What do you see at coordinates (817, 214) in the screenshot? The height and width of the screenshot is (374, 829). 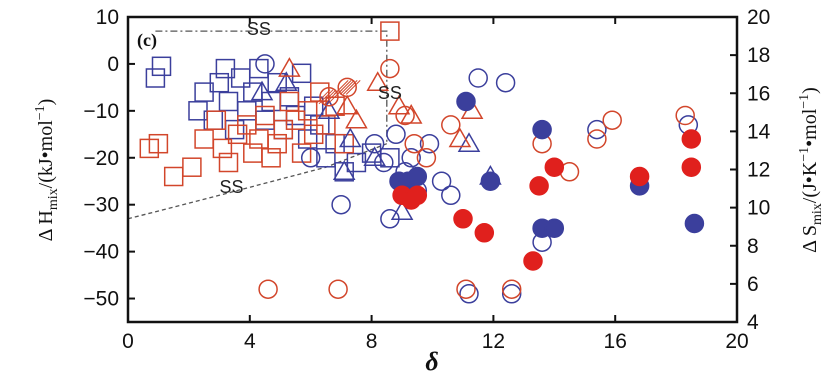 I see `right-y-title-sub: mix` at bounding box center [817, 214].